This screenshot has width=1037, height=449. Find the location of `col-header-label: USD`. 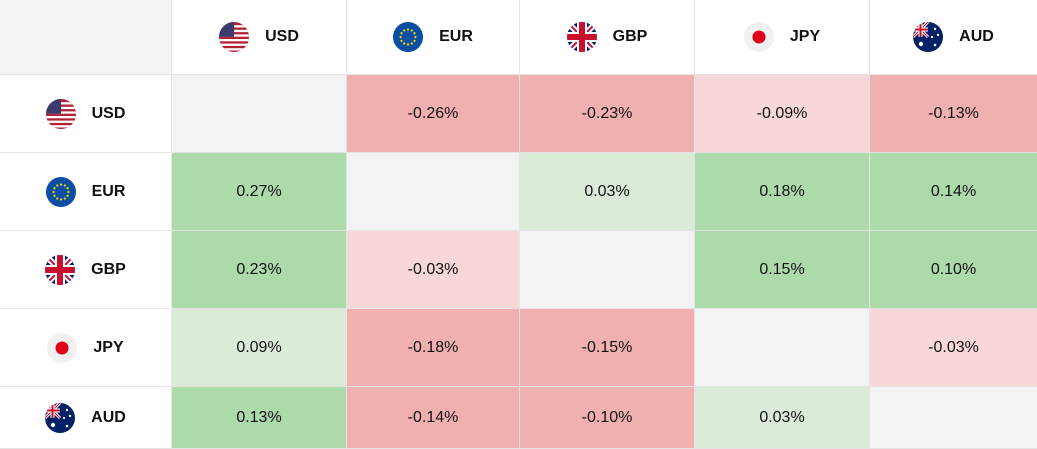

col-header-label: USD is located at coordinates (282, 36).